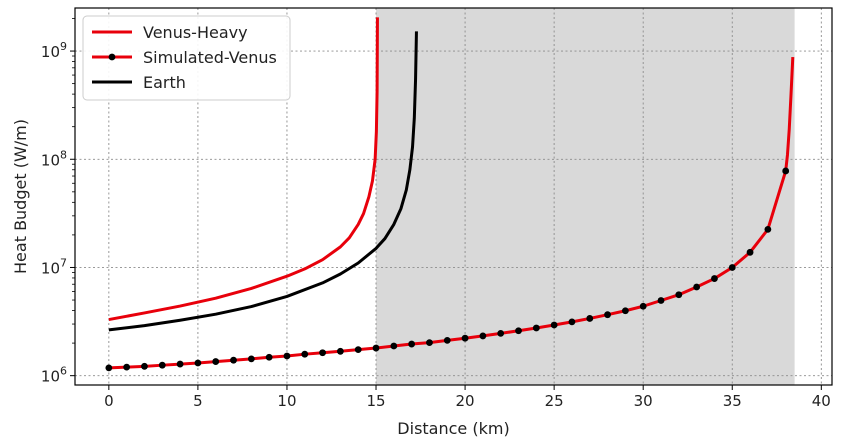 Image resolution: width=858 pixels, height=439 pixels. I want to click on x-tick-label: 5, so click(198, 401).